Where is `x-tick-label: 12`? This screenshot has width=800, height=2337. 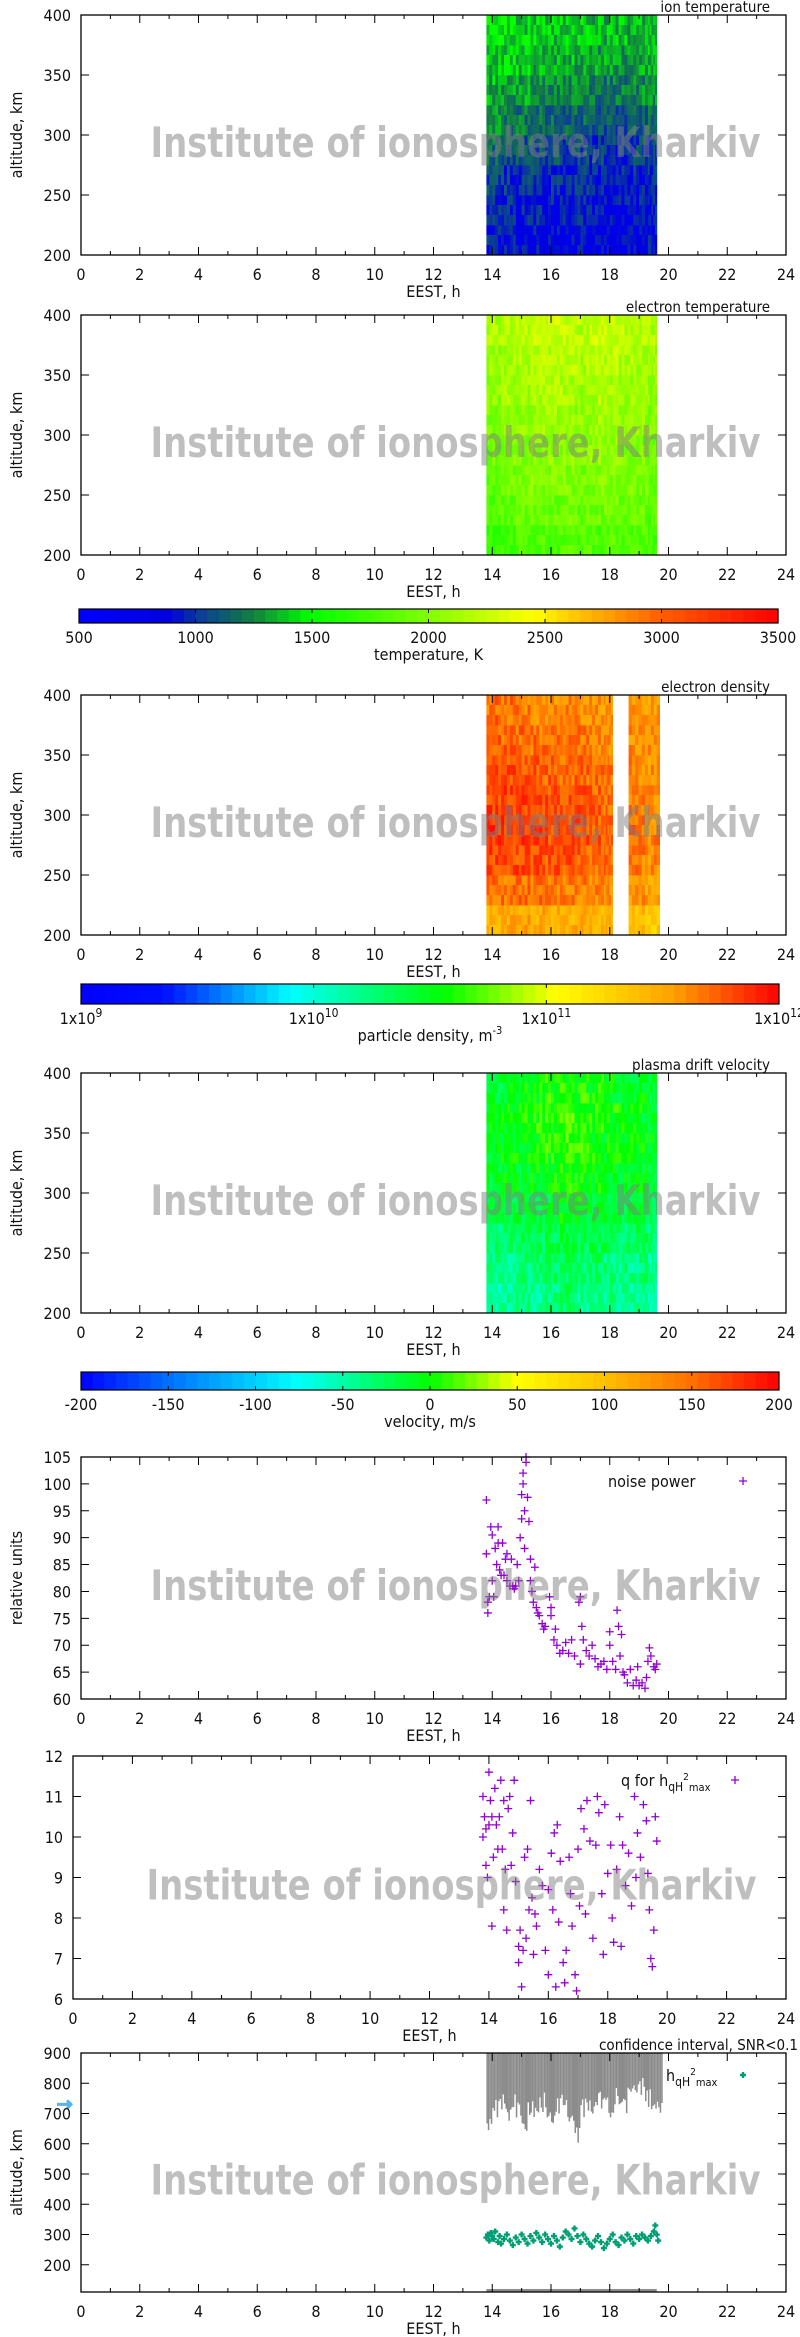
x-tick-label: 12 is located at coordinates (433, 954).